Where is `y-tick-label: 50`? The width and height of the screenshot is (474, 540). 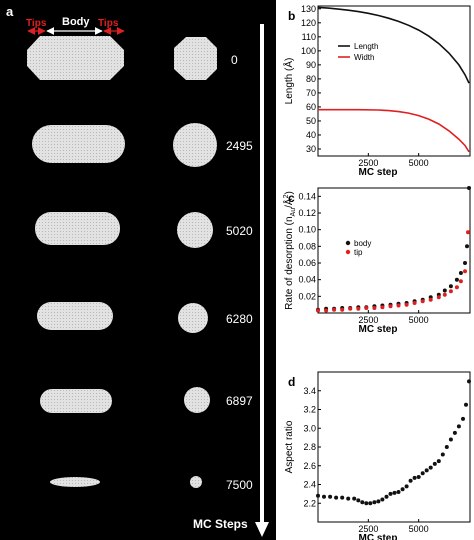 y-tick-label: 50 is located at coordinates (311, 121).